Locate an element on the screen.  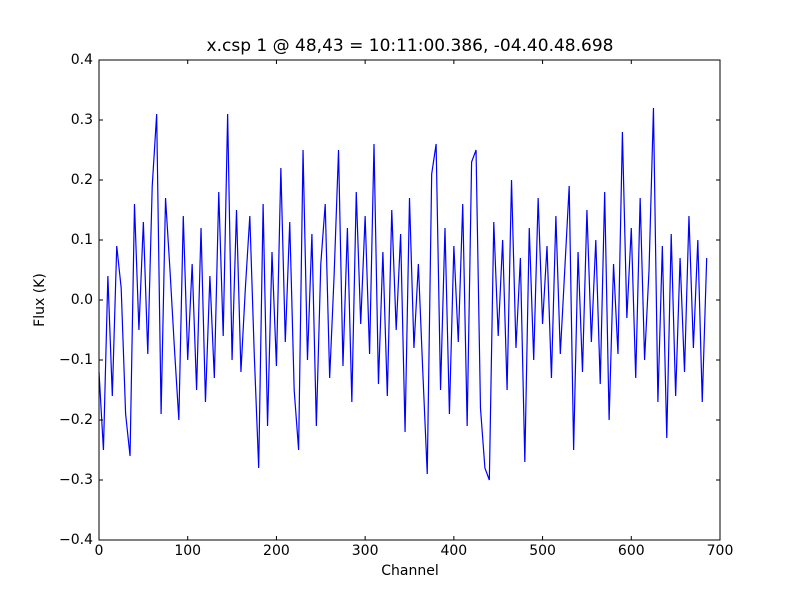
x-tick-label: 300 is located at coordinates (365, 551).